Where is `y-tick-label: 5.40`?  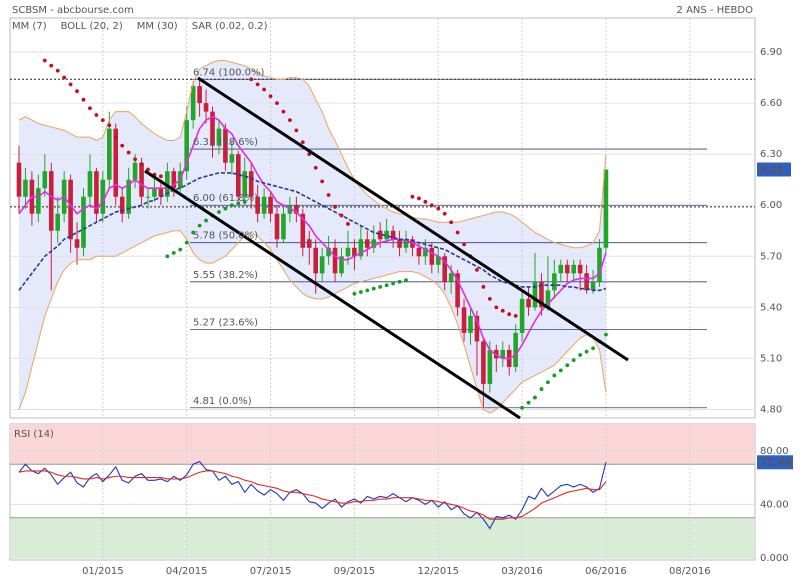 y-tick-label: 5.40 is located at coordinates (771, 307).